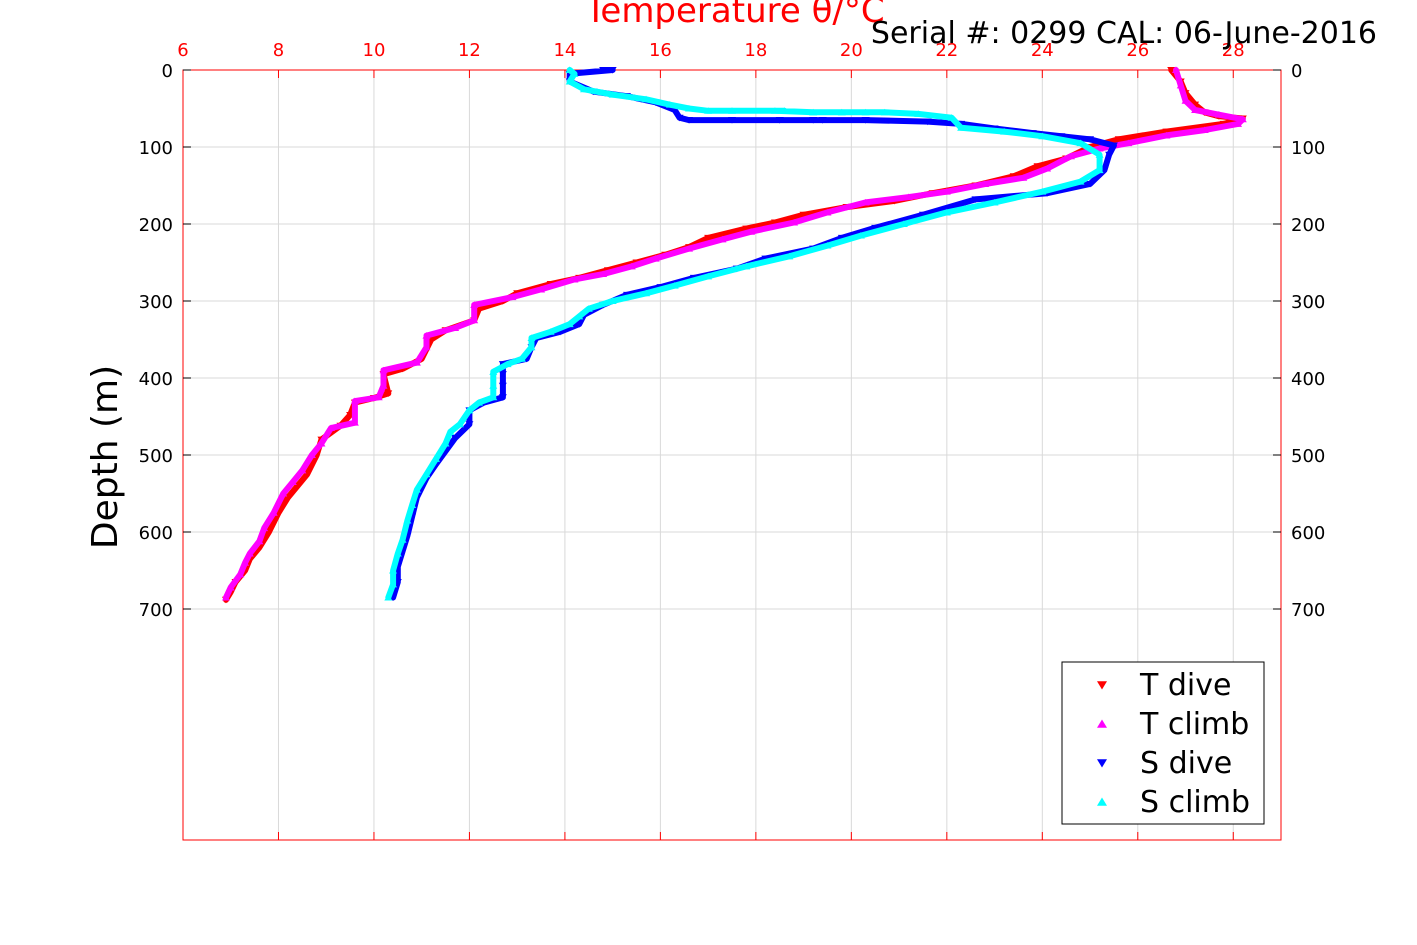 The width and height of the screenshot is (1417, 945). Describe the element at coordinates (1308, 533) in the screenshot. I see `y-tick-label-right-6: 600` at that location.